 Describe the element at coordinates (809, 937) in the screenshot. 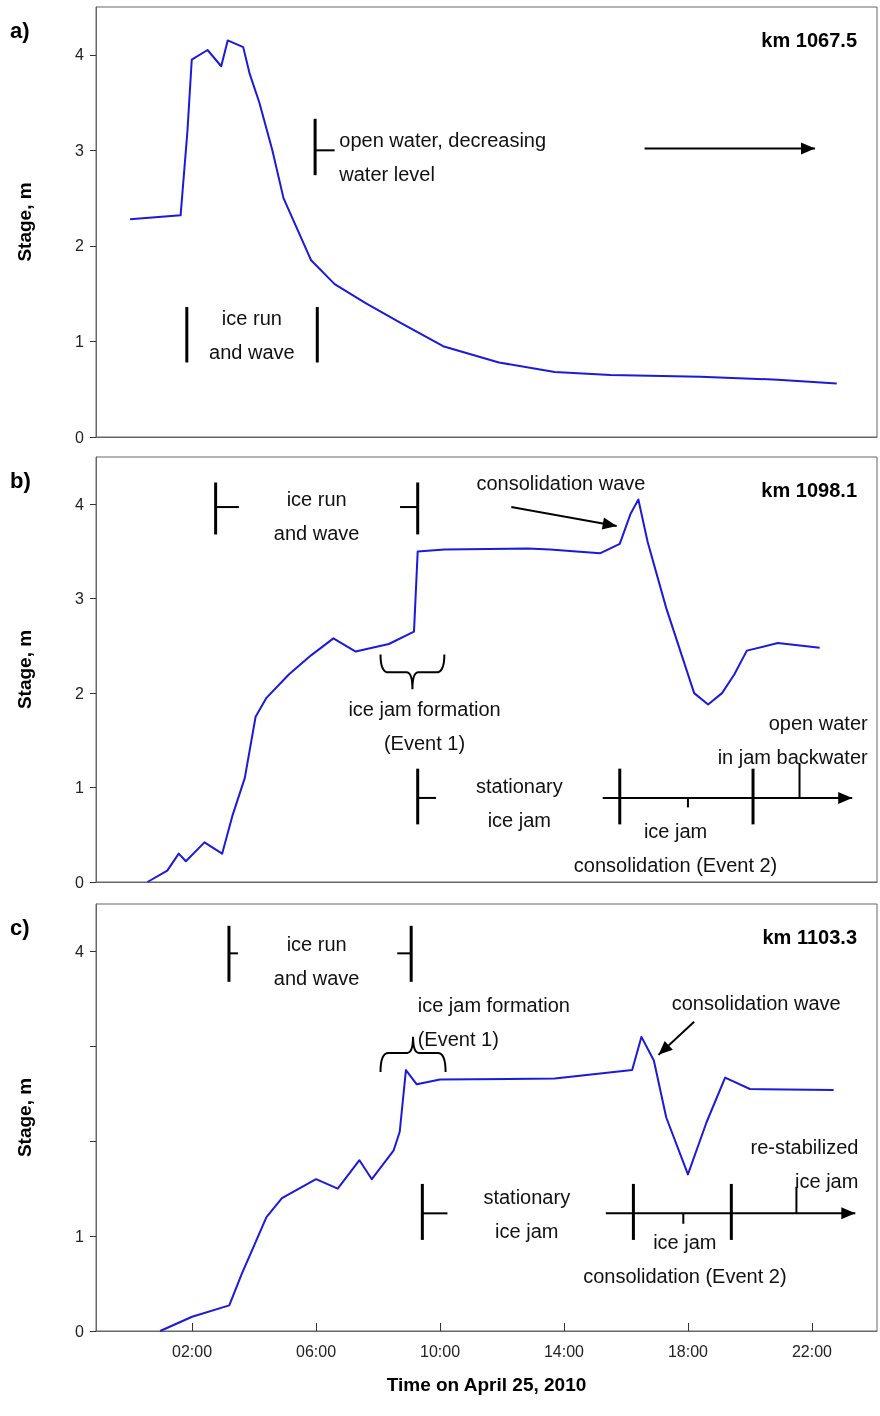

I see `text: km 1103.3` at that location.